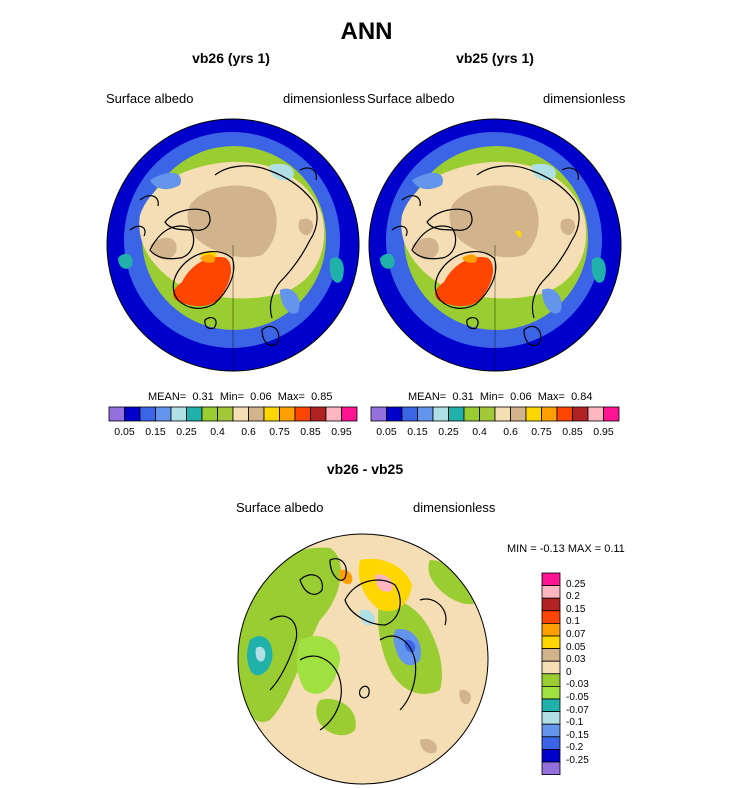  What do you see at coordinates (576, 584) in the screenshot?
I see `diff-colorbar-tick-label: 0.25` at bounding box center [576, 584].